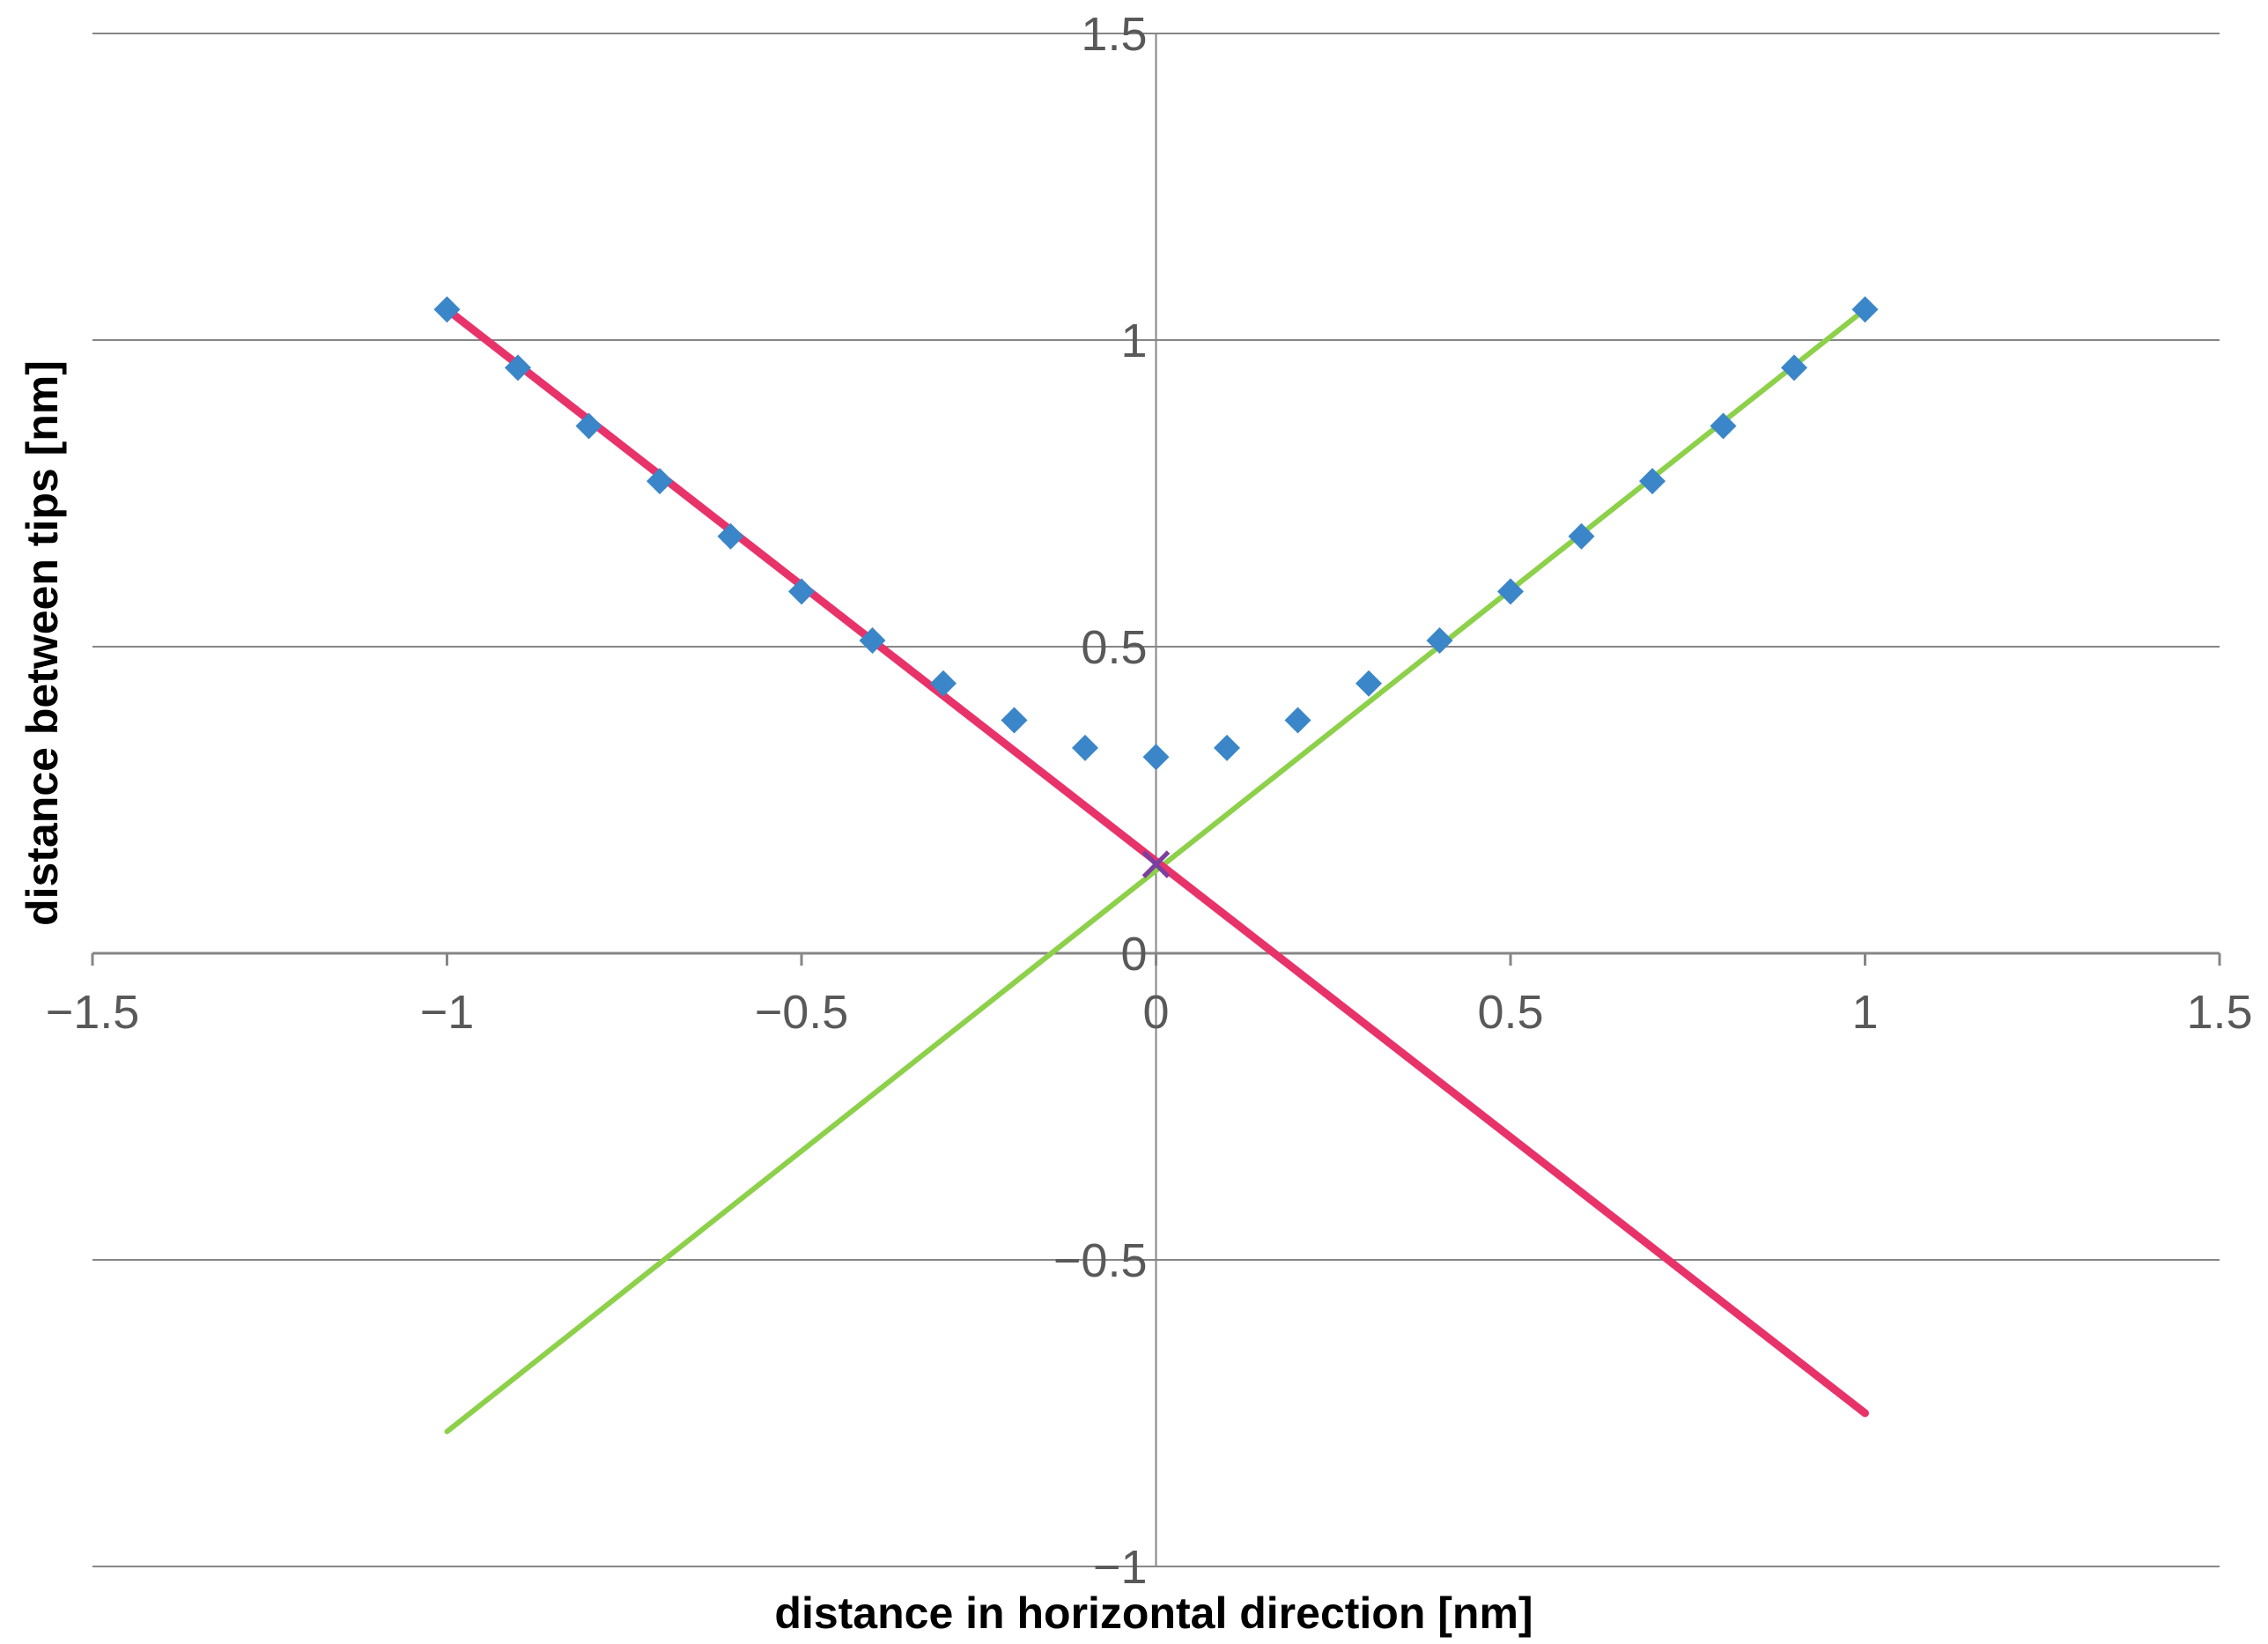 Image resolution: width=2268 pixels, height=1644 pixels. I want to click on y-tick-label: 0, so click(1134, 954).